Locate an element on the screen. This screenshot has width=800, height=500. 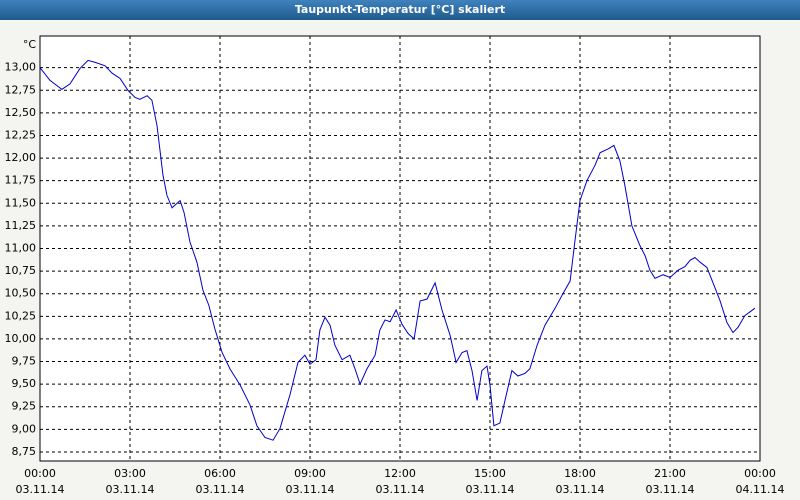
x-tick-date: 04.11.14 is located at coordinates (760, 489).